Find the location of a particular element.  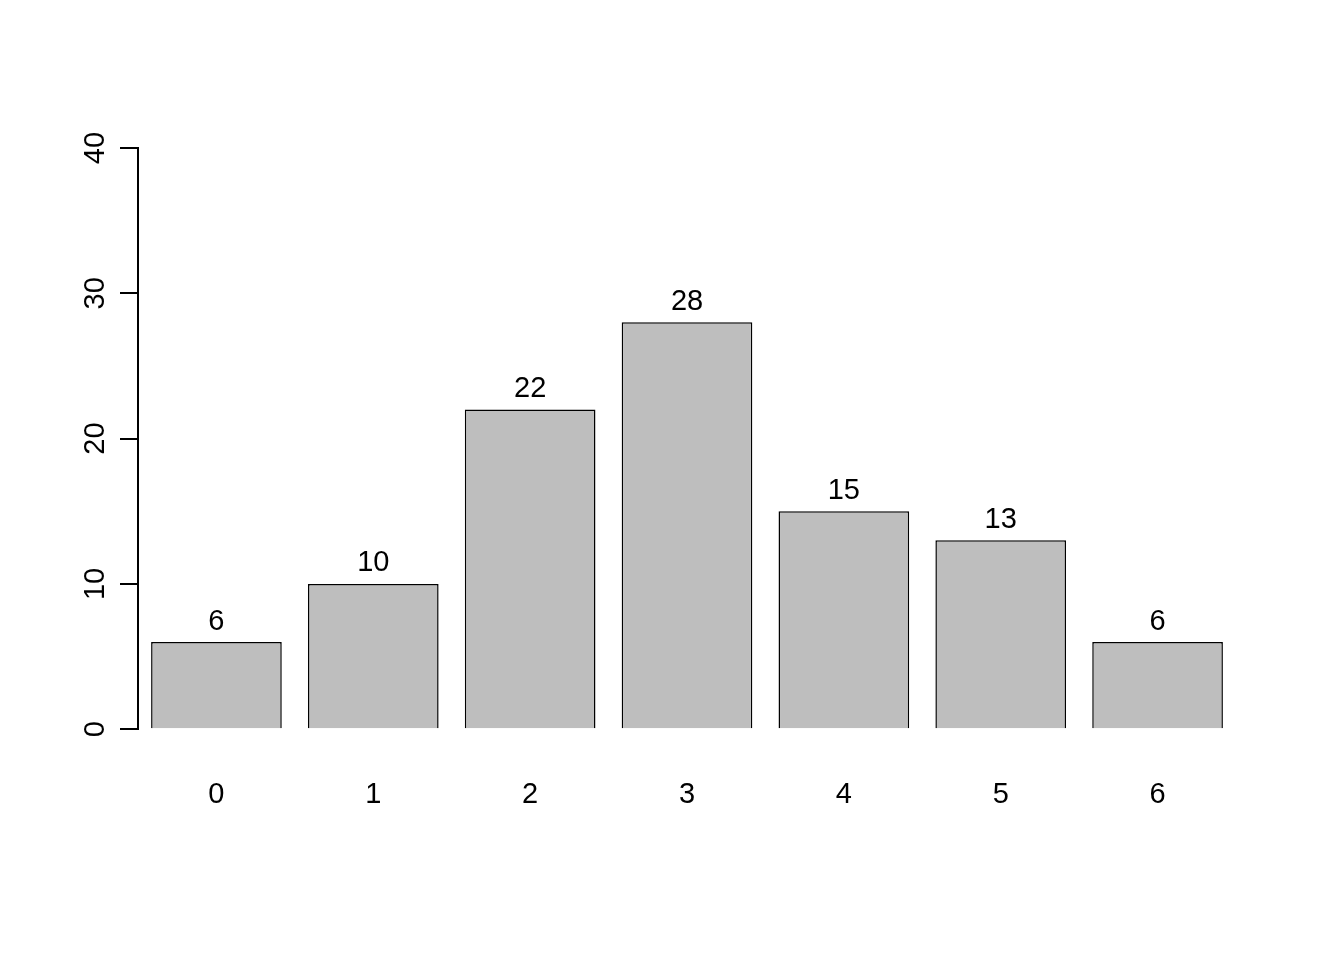

data-label: 15 is located at coordinates (843, 488).